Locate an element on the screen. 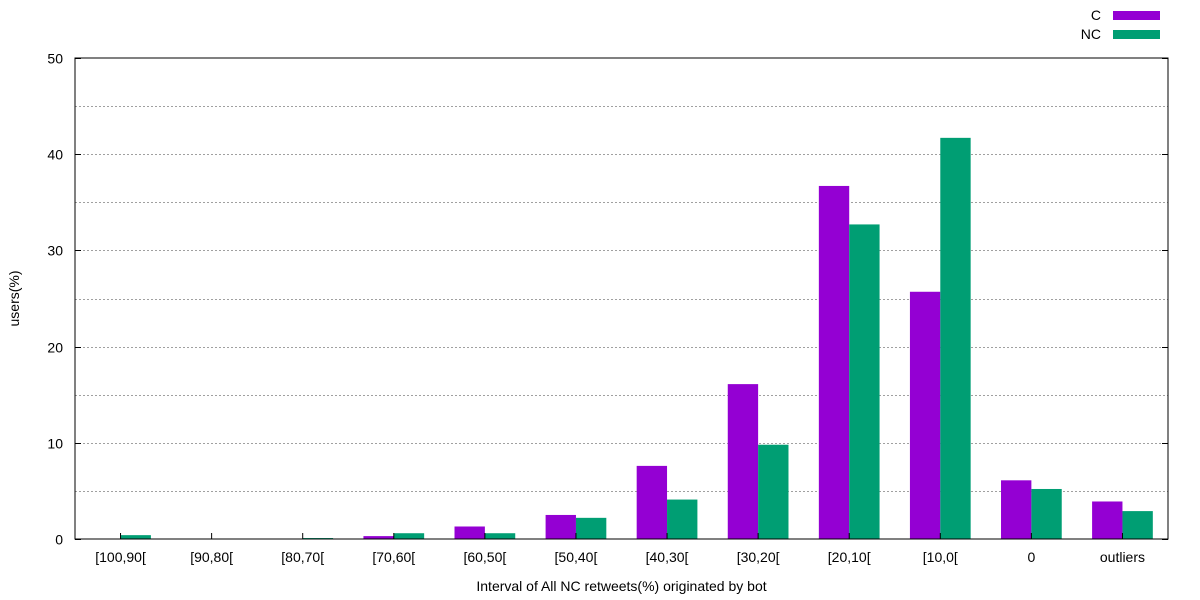 The height and width of the screenshot is (600, 1200). y-tick-label: 30 is located at coordinates (55, 251).